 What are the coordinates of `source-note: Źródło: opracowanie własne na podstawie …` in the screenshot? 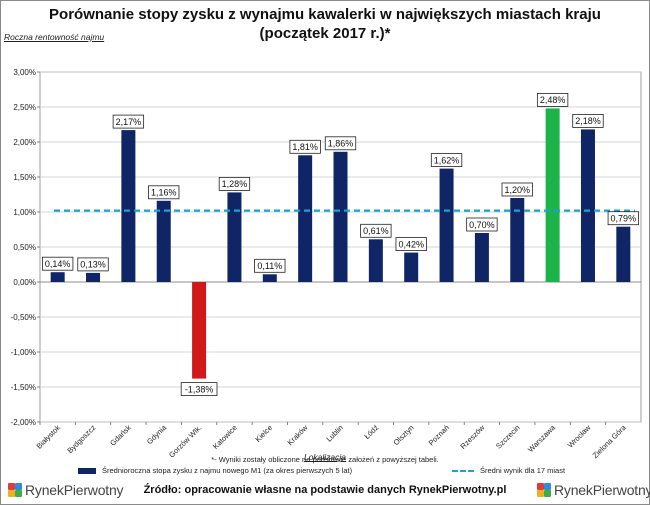 It's located at (325, 490).